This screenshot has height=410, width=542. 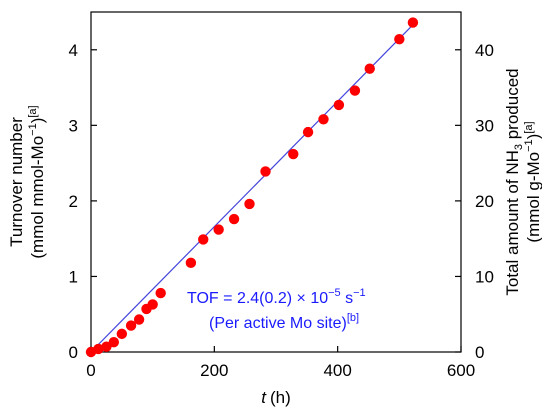 I want to click on y-left-tick-label: 2, so click(x=73, y=201).